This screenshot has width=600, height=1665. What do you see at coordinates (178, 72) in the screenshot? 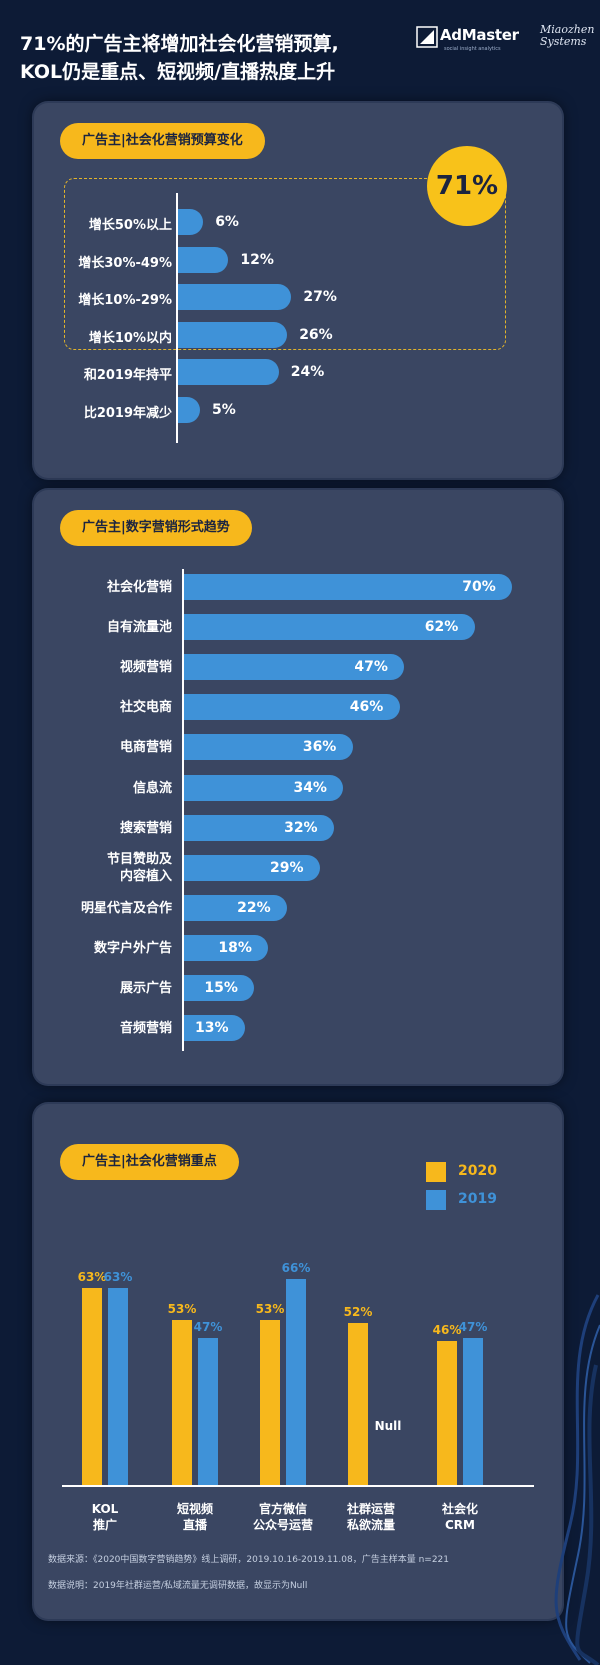
I see `title-line-2: KOL仍是重点、短视频/直播热度上升` at bounding box center [178, 72].